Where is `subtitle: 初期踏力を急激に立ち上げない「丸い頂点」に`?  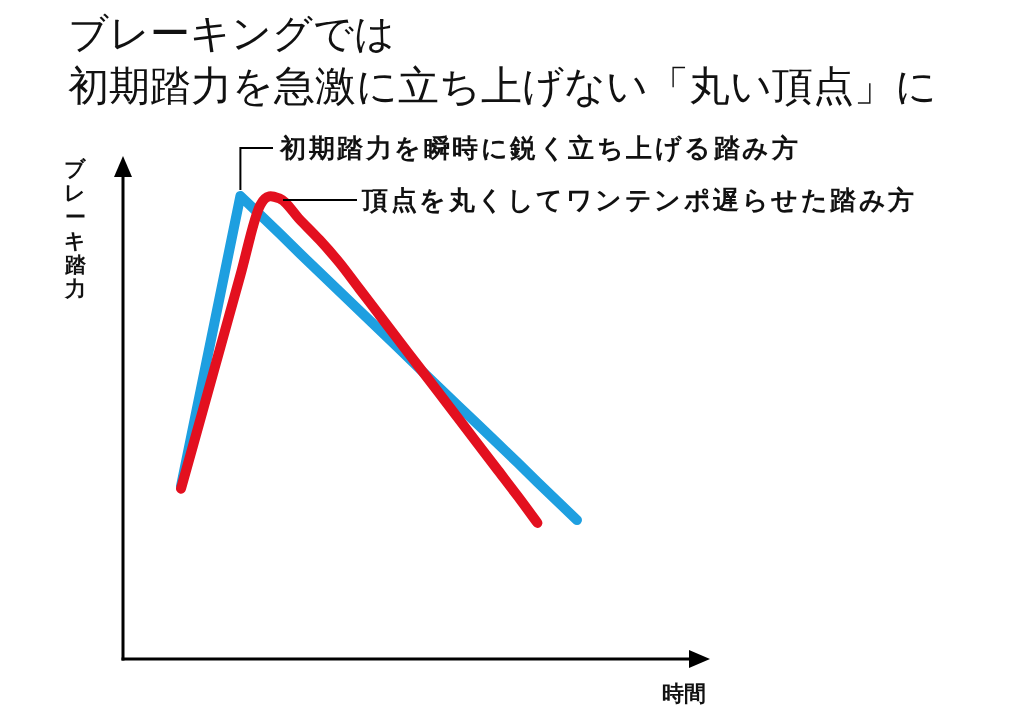
subtitle: 初期踏力を急激に立ち上げない「丸い頂点」に is located at coordinates (502, 86).